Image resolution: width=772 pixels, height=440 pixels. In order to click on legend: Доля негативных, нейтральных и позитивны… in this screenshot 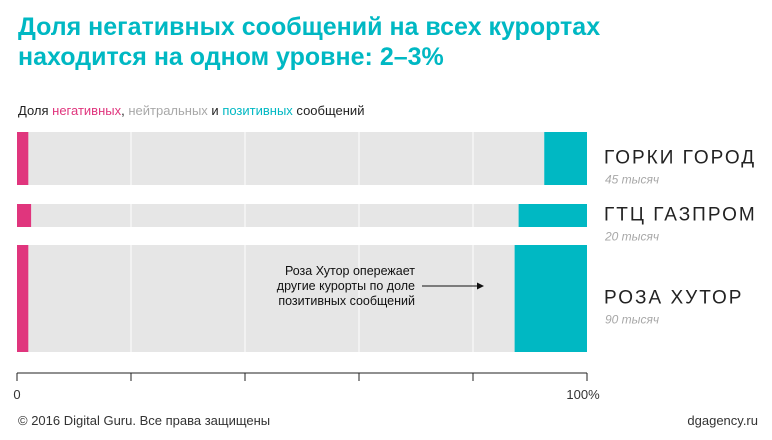, I will do `click(191, 110)`.